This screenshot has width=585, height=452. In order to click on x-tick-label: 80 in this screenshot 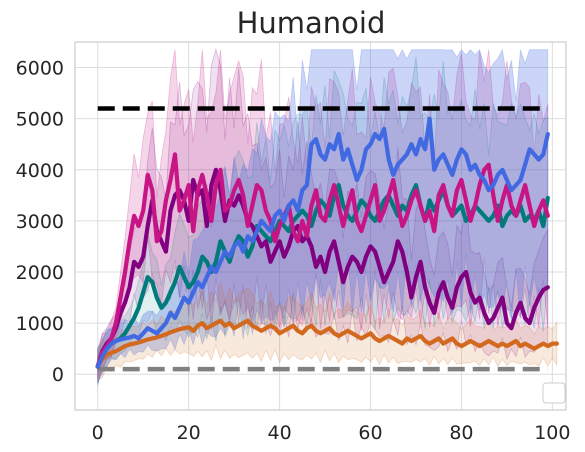, I will do `click(461, 433)`.